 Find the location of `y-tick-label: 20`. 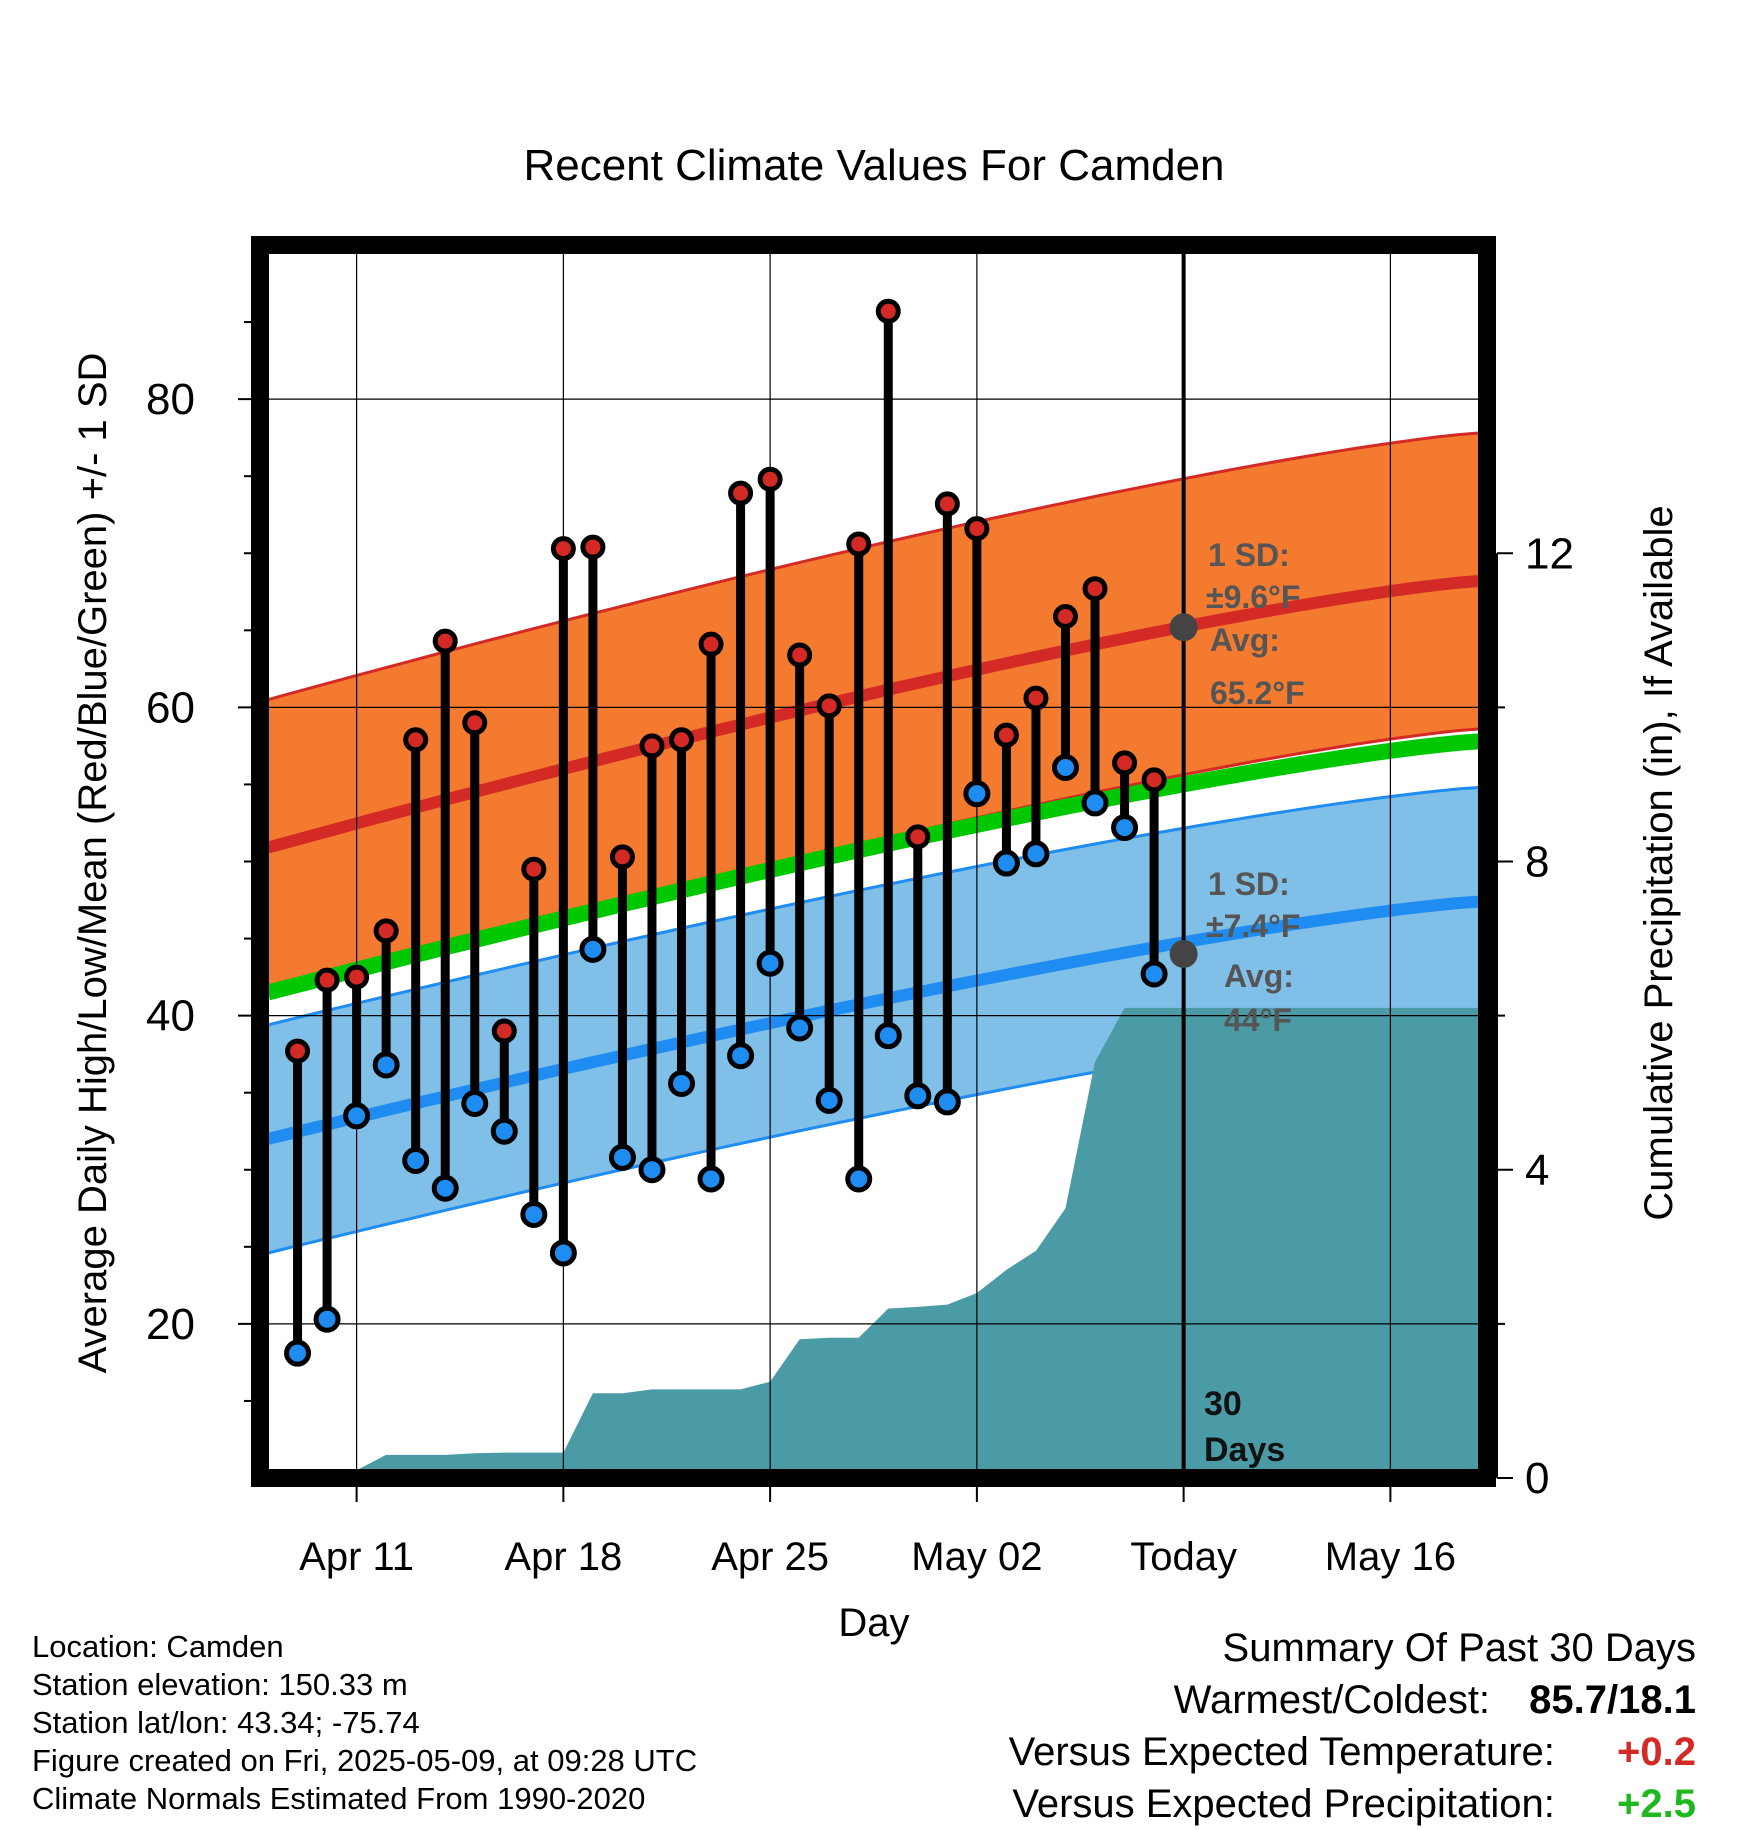

y-tick-label: 20 is located at coordinates (170, 1324).